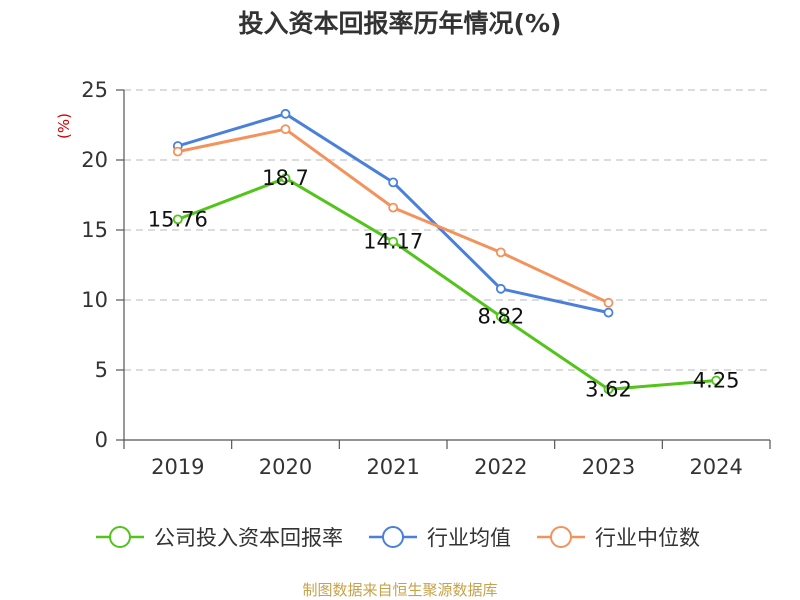 Image resolution: width=800 pixels, height=600 pixels. I want to click on data-label: 8.82, so click(500, 317).